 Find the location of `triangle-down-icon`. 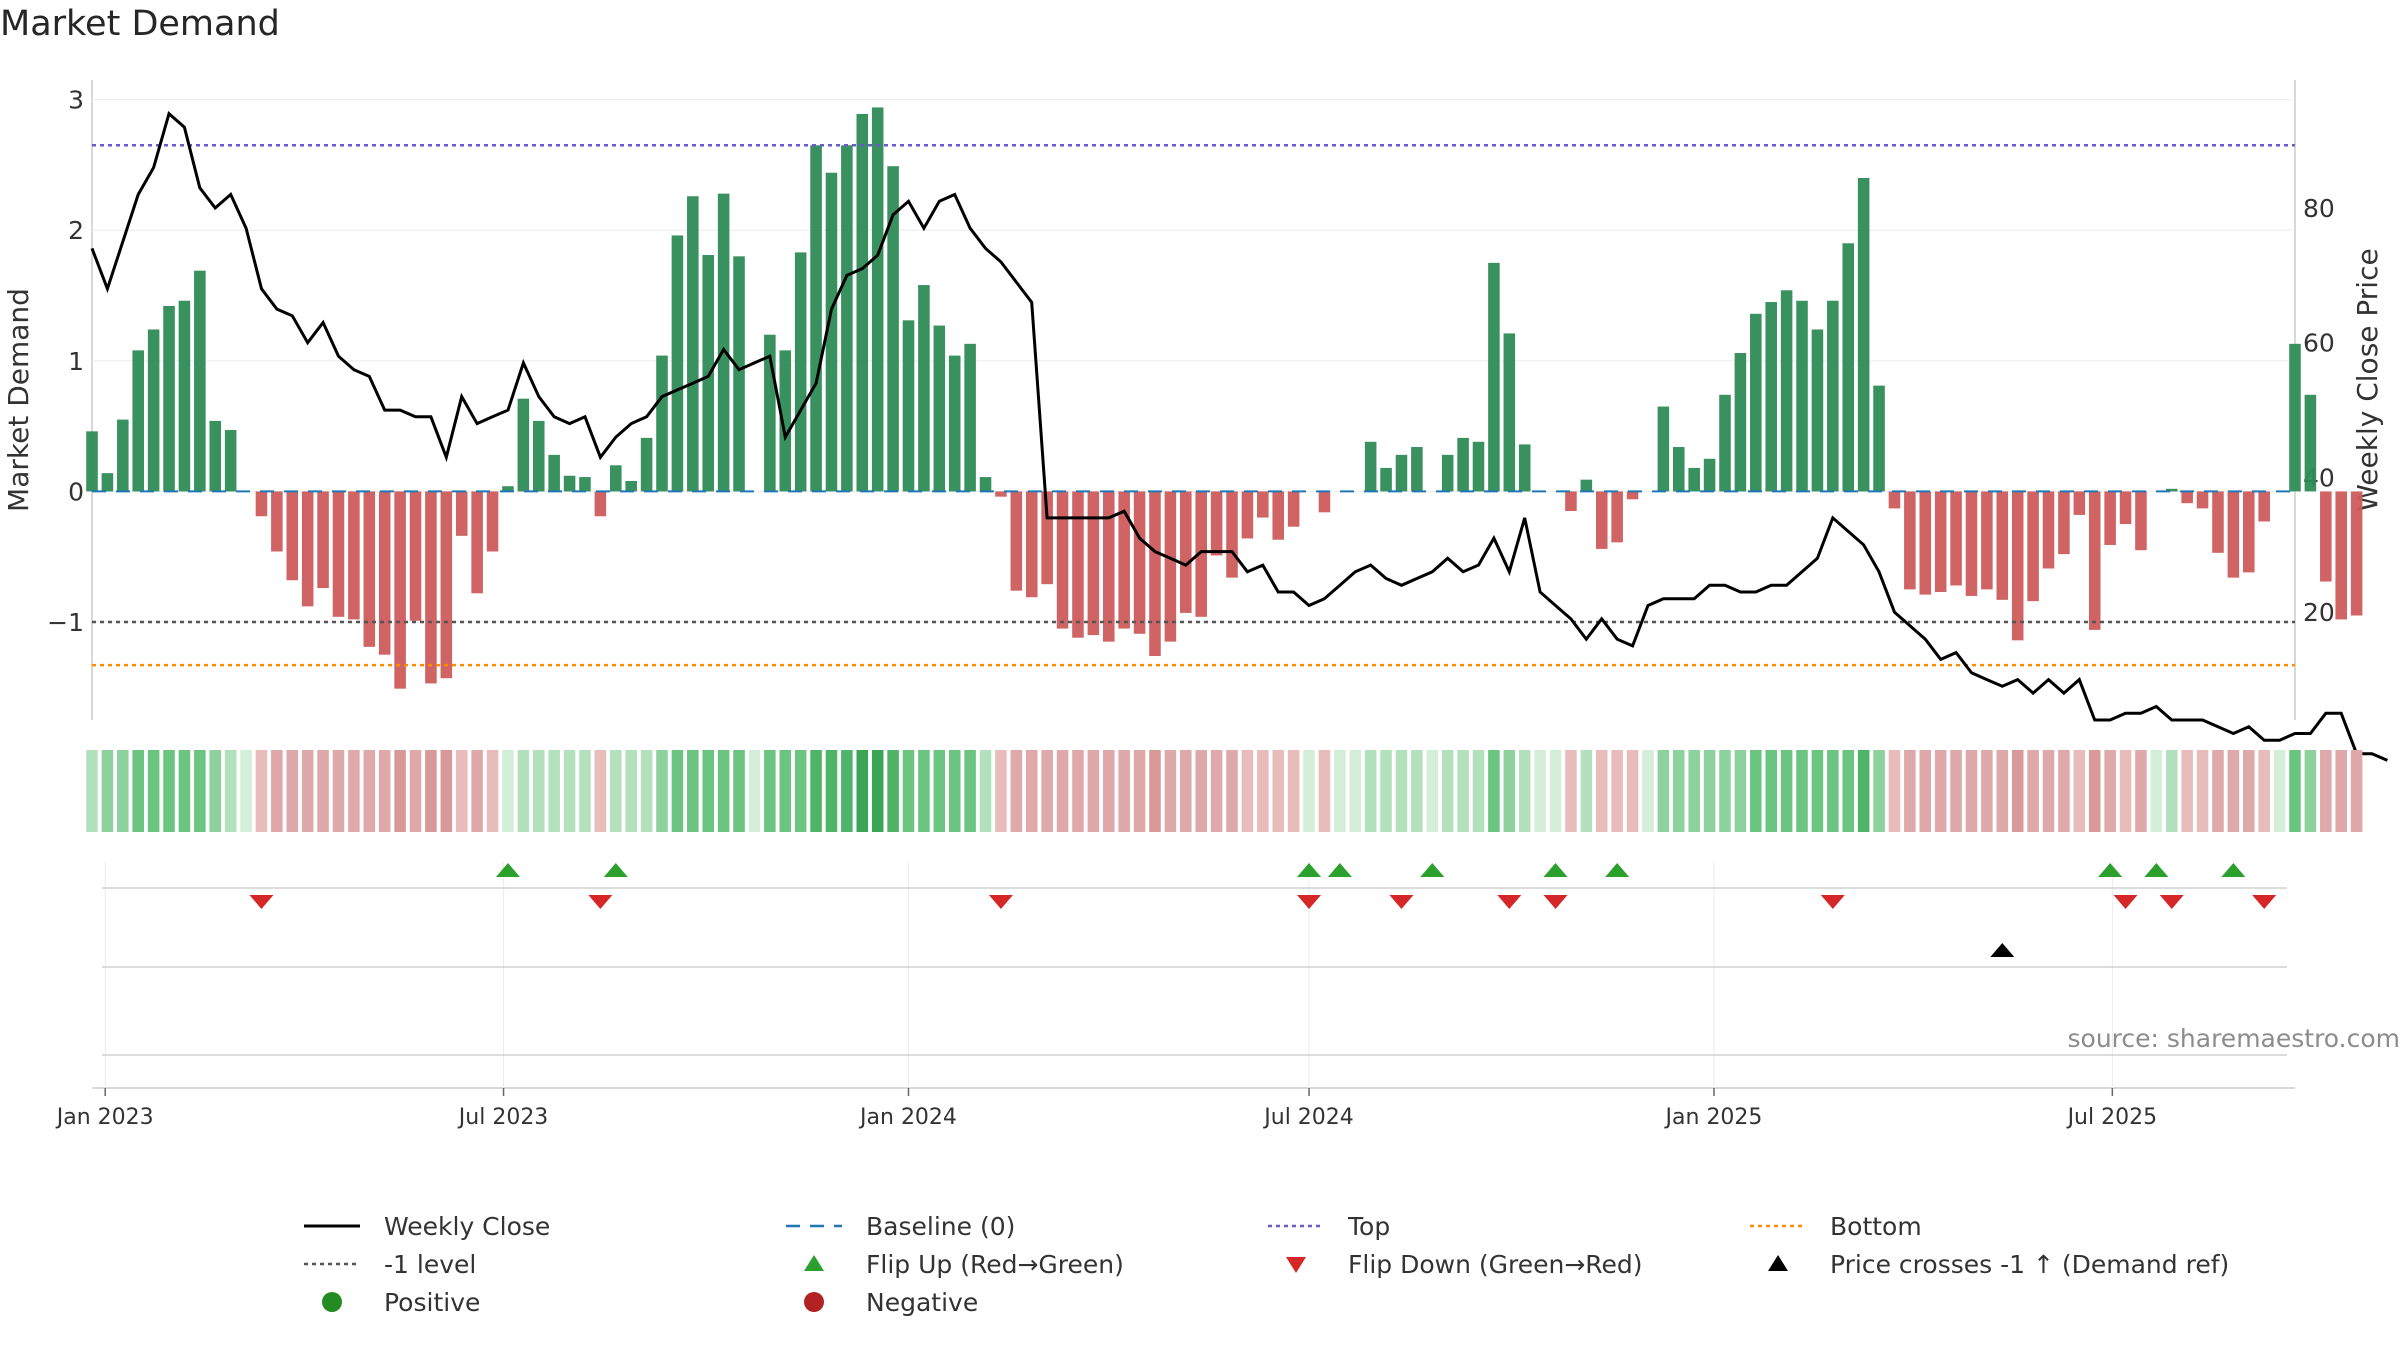

triangle-down-icon is located at coordinates (1296, 1264).